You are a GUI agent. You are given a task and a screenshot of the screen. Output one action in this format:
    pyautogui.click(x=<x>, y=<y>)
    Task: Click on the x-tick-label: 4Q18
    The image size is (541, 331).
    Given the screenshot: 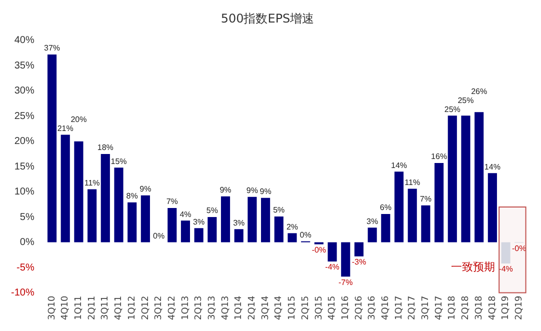 What is the action you would take?
    pyautogui.click(x=493, y=307)
    